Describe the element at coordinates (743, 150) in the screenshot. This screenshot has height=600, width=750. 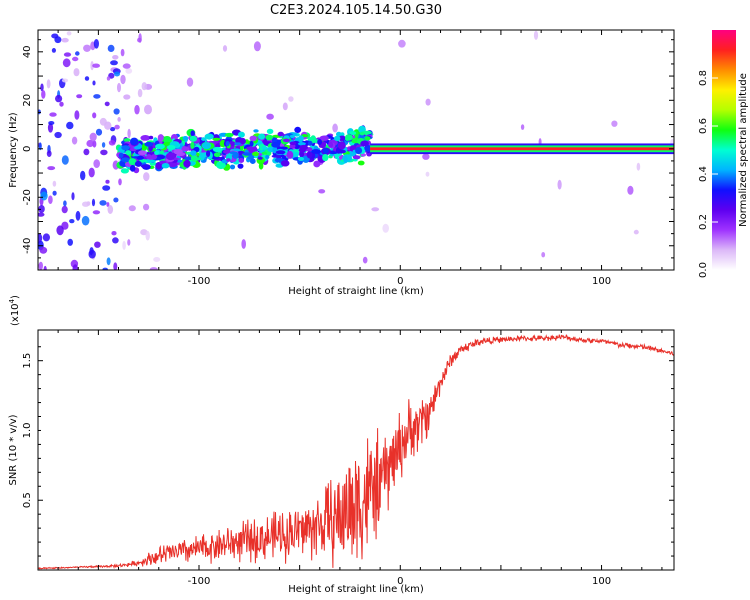
I see `colorbar-label: Normalized spectral amplitude` at that location.